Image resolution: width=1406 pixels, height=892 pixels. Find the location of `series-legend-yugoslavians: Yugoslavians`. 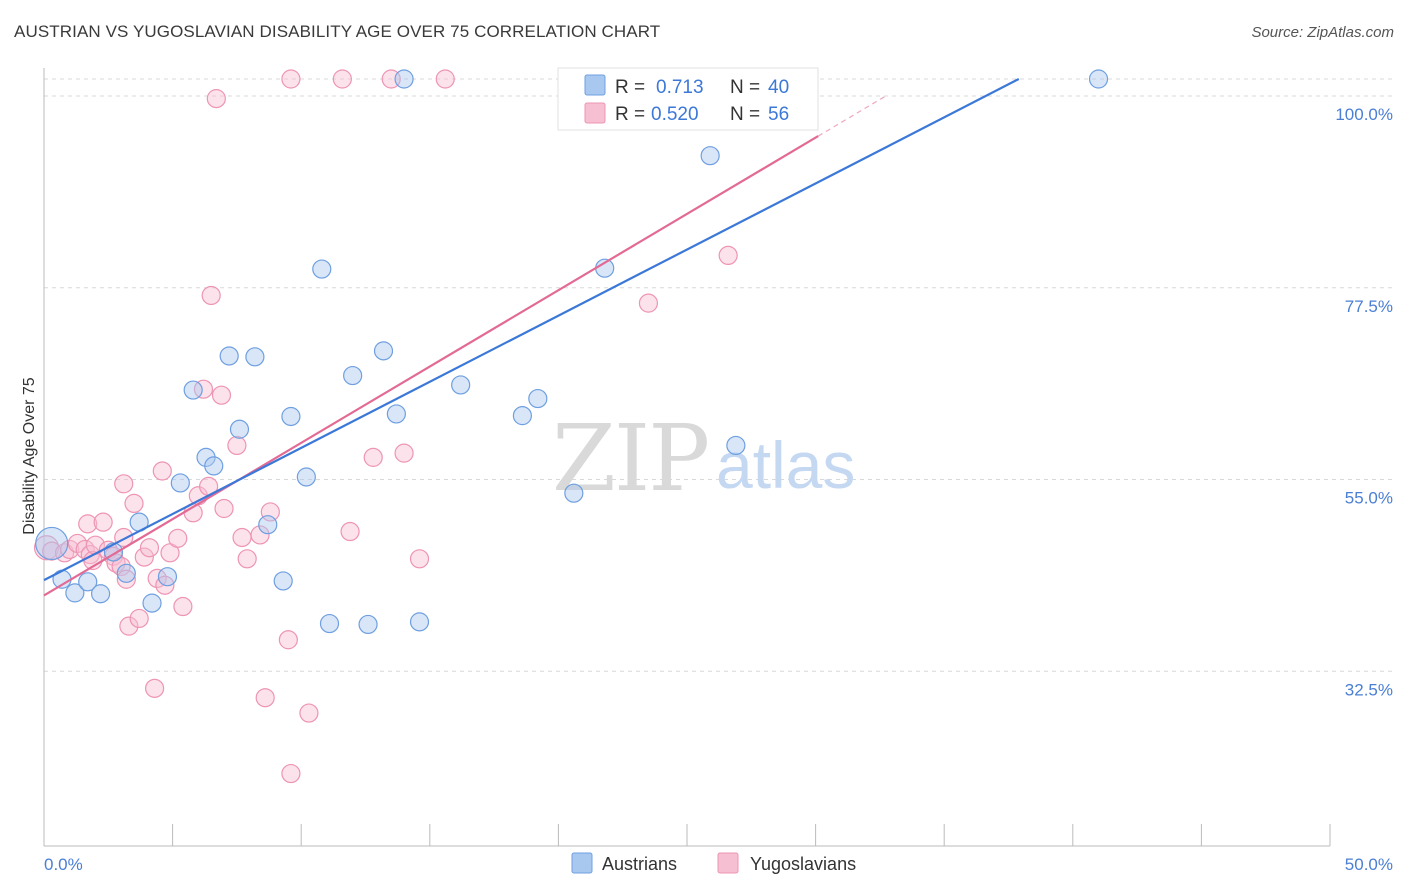

series-legend-yugoslavians: Yugoslavians is located at coordinates (803, 864).